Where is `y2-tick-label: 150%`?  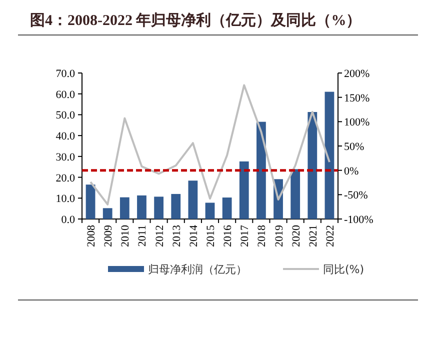 y2-tick-label: 150% is located at coordinates (357, 98).